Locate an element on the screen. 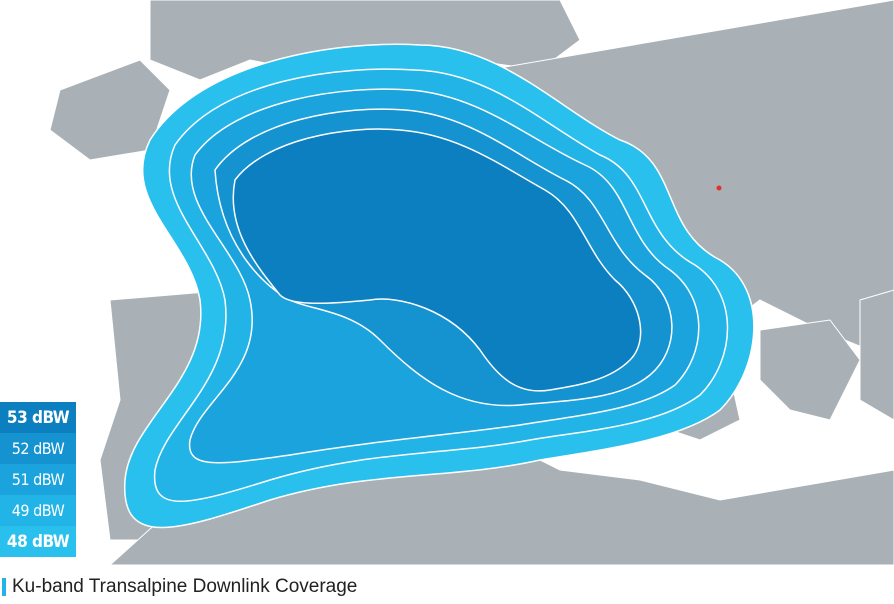  caption-text: Ku-band Transalpine Downlink Coverage is located at coordinates (185, 586).